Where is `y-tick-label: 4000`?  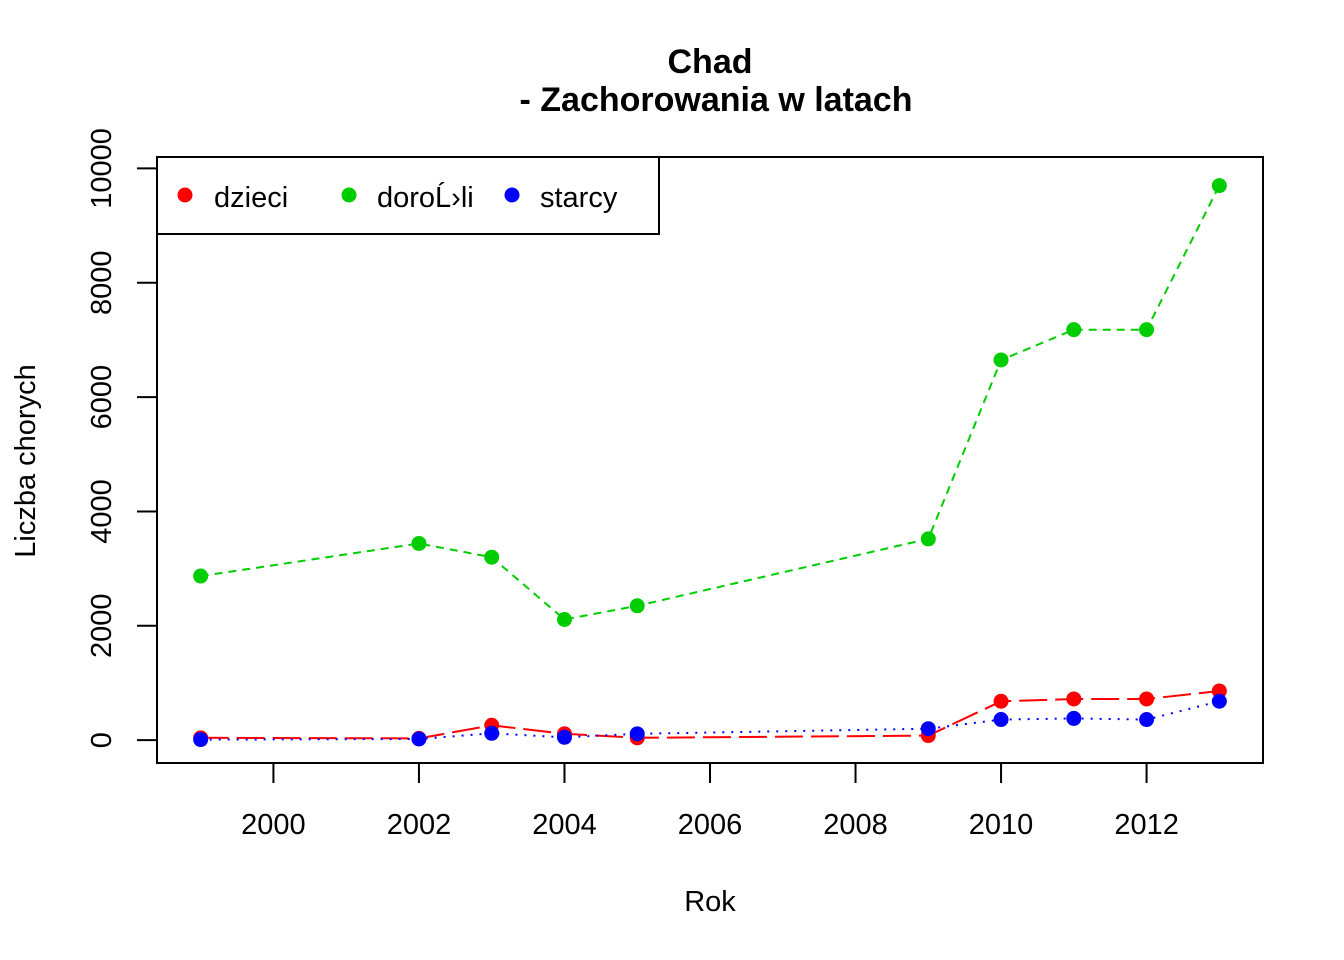 y-tick-label: 4000 is located at coordinates (102, 511).